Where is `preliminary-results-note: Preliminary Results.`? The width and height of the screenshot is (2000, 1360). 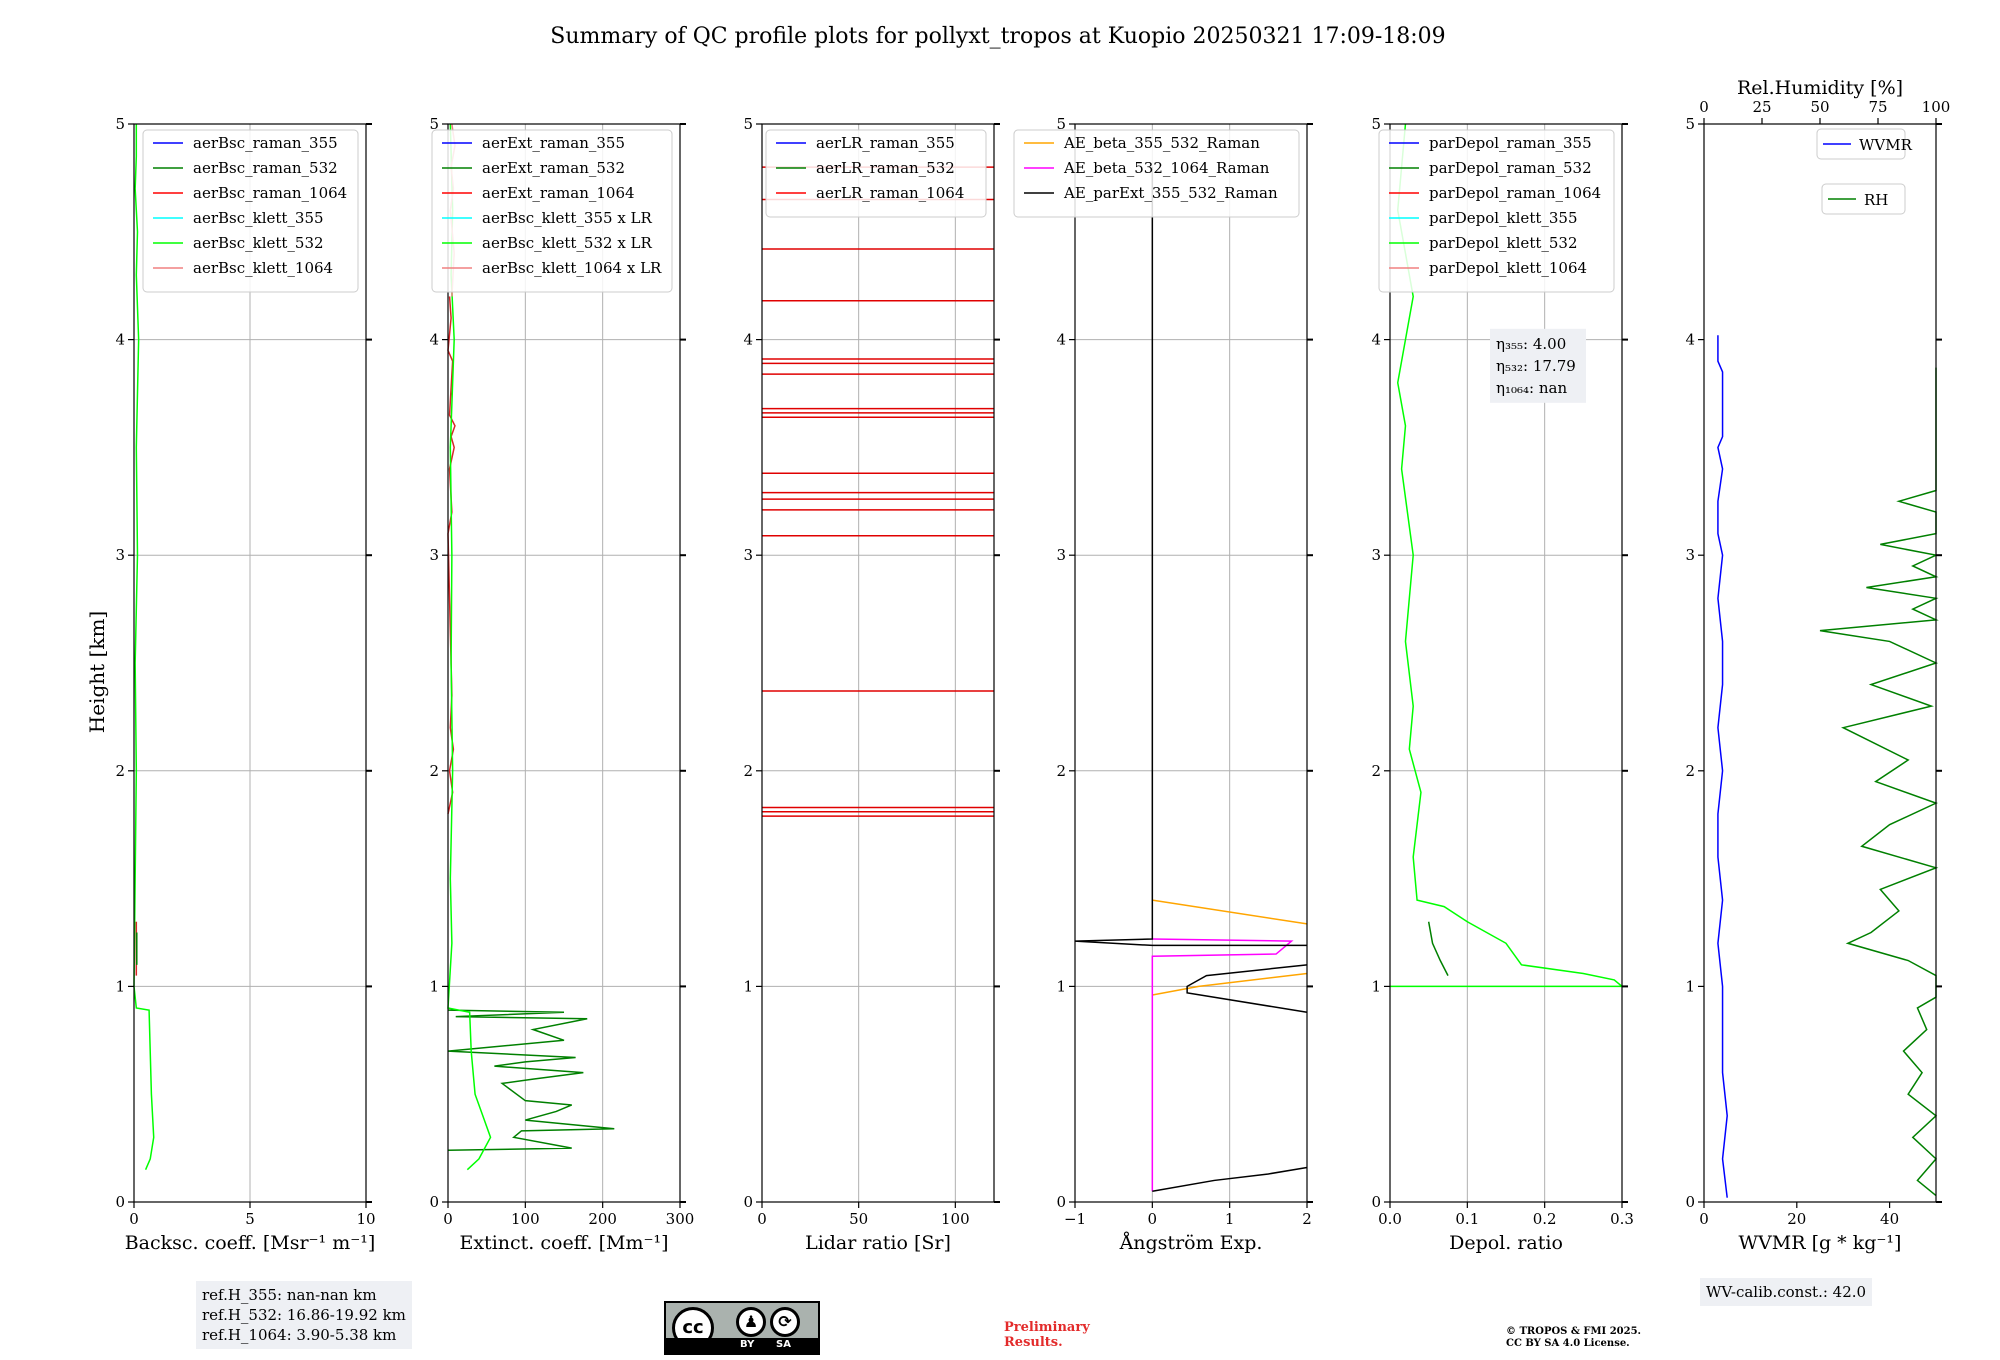
preliminary-results-note: Preliminary Results. is located at coordinates (1047, 1335).